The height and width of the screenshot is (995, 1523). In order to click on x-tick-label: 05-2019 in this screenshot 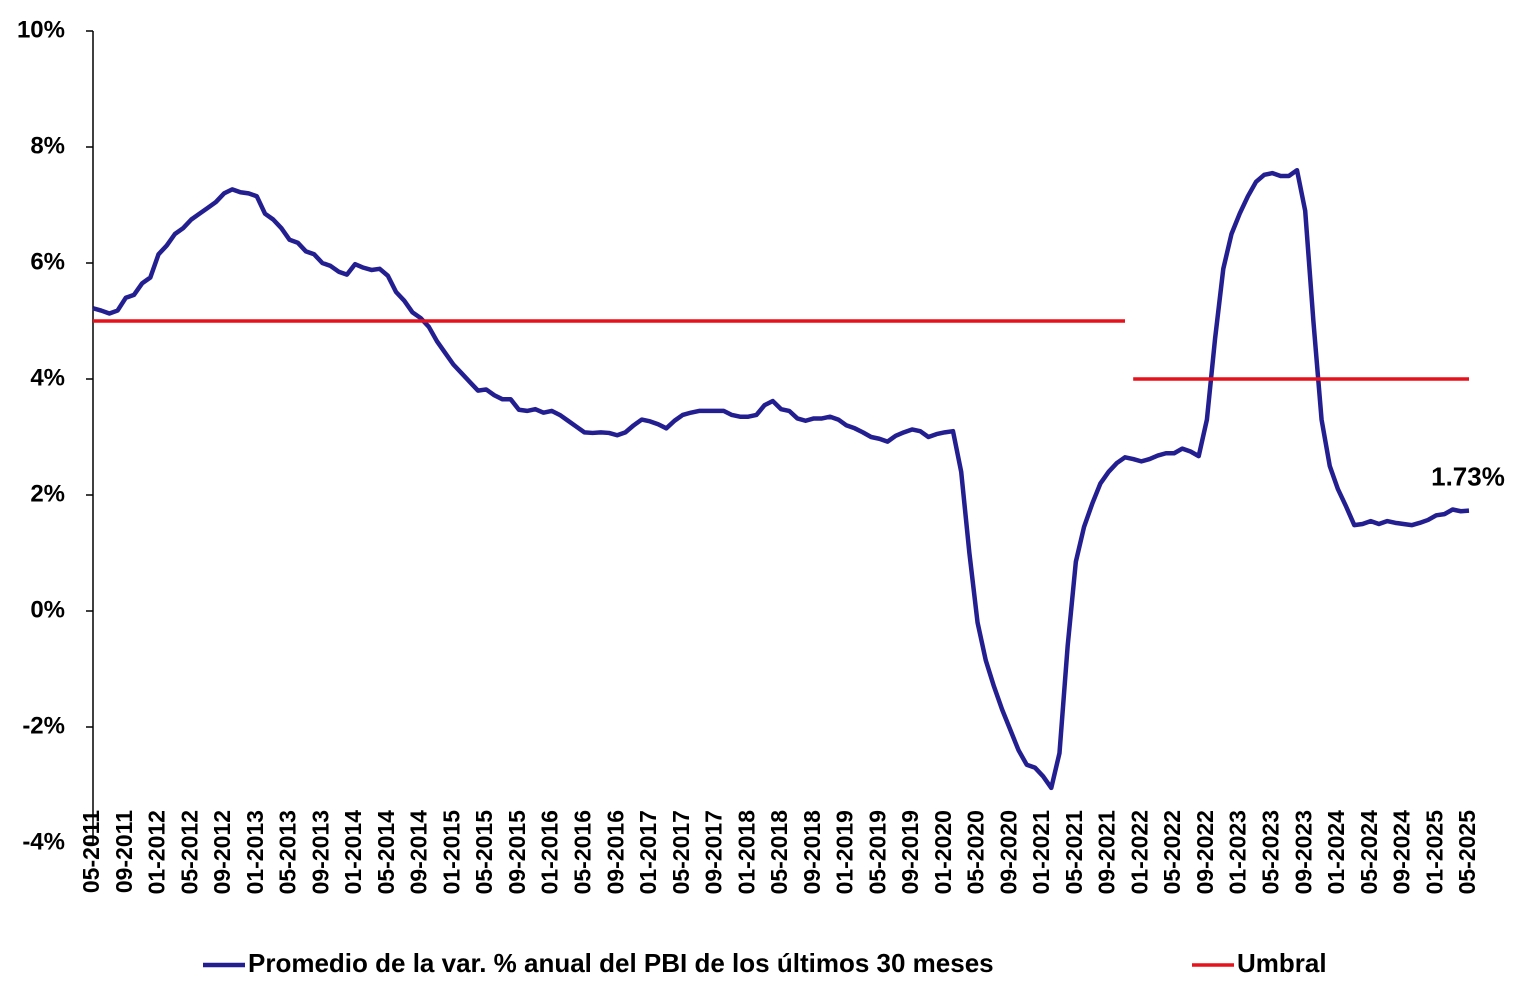, I will do `click(877, 852)`.